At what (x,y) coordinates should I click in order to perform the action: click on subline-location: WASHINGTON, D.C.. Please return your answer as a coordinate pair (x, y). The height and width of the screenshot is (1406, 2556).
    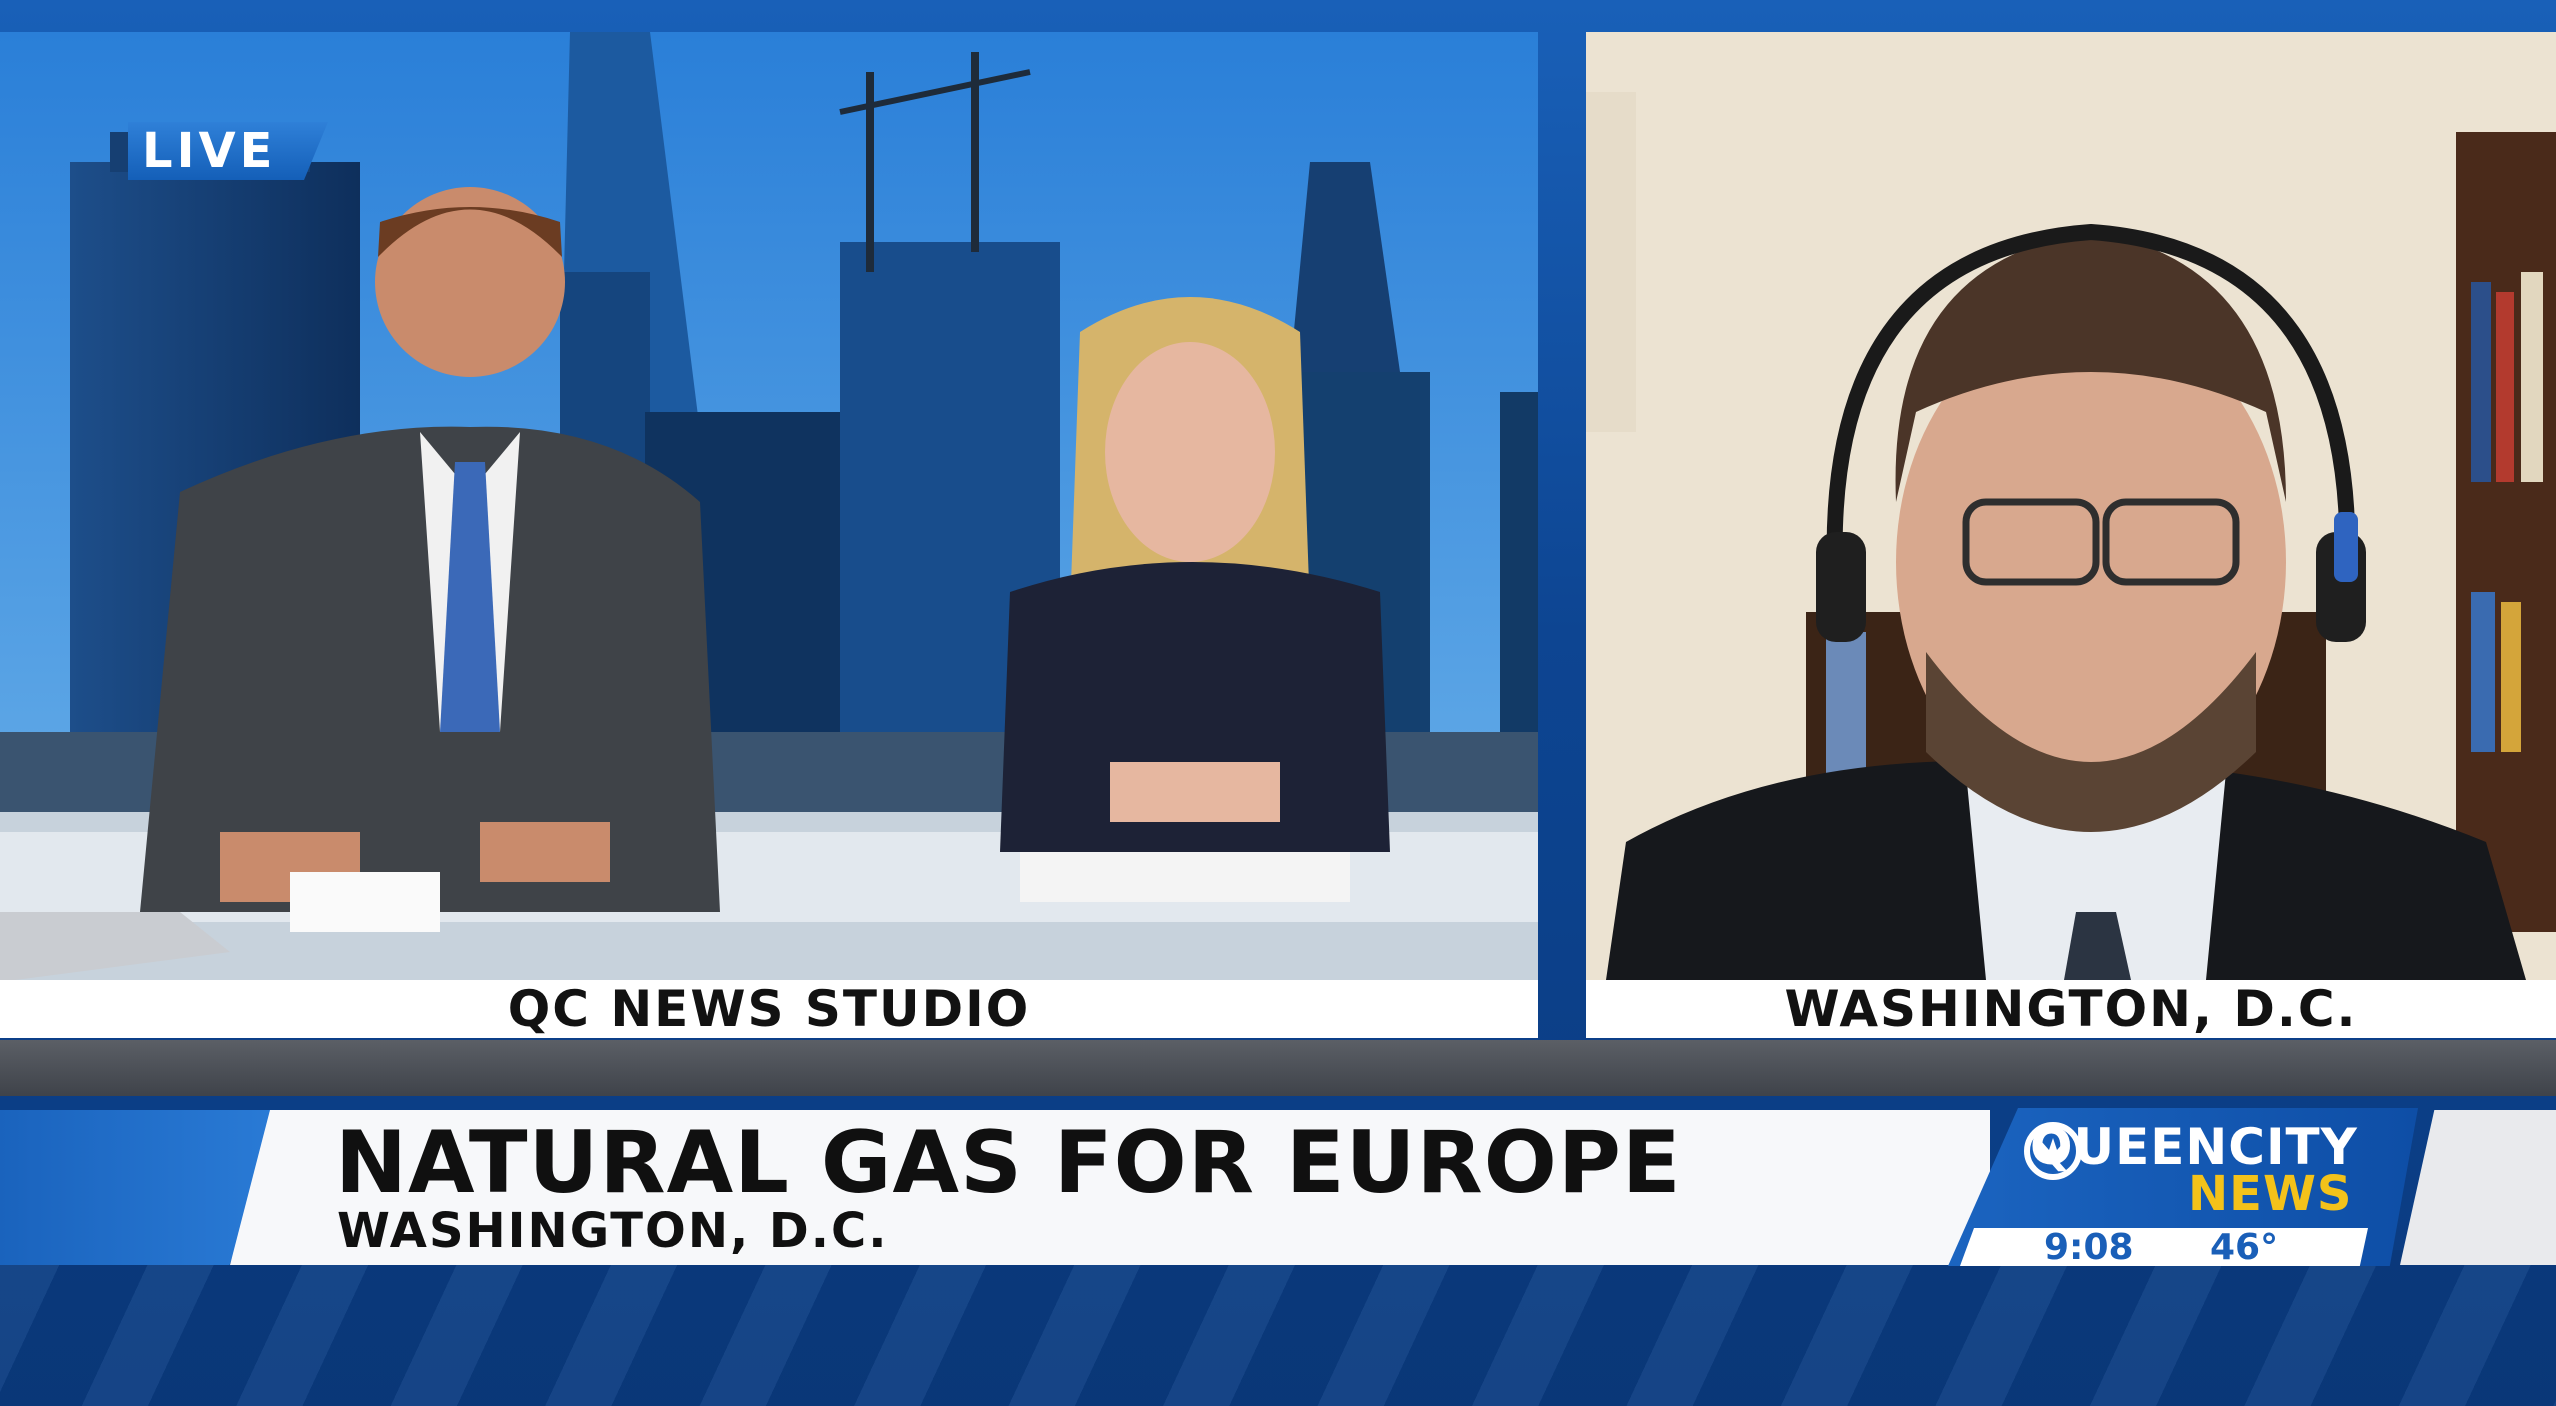
    Looking at the image, I should click on (613, 1231).